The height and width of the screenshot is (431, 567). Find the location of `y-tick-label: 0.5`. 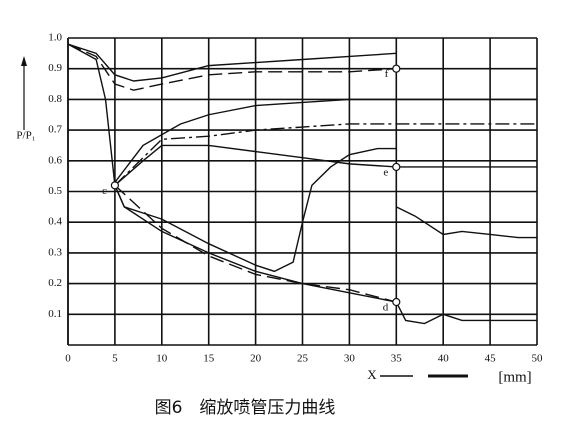

y-tick-label: 0.5 is located at coordinates (55, 191).